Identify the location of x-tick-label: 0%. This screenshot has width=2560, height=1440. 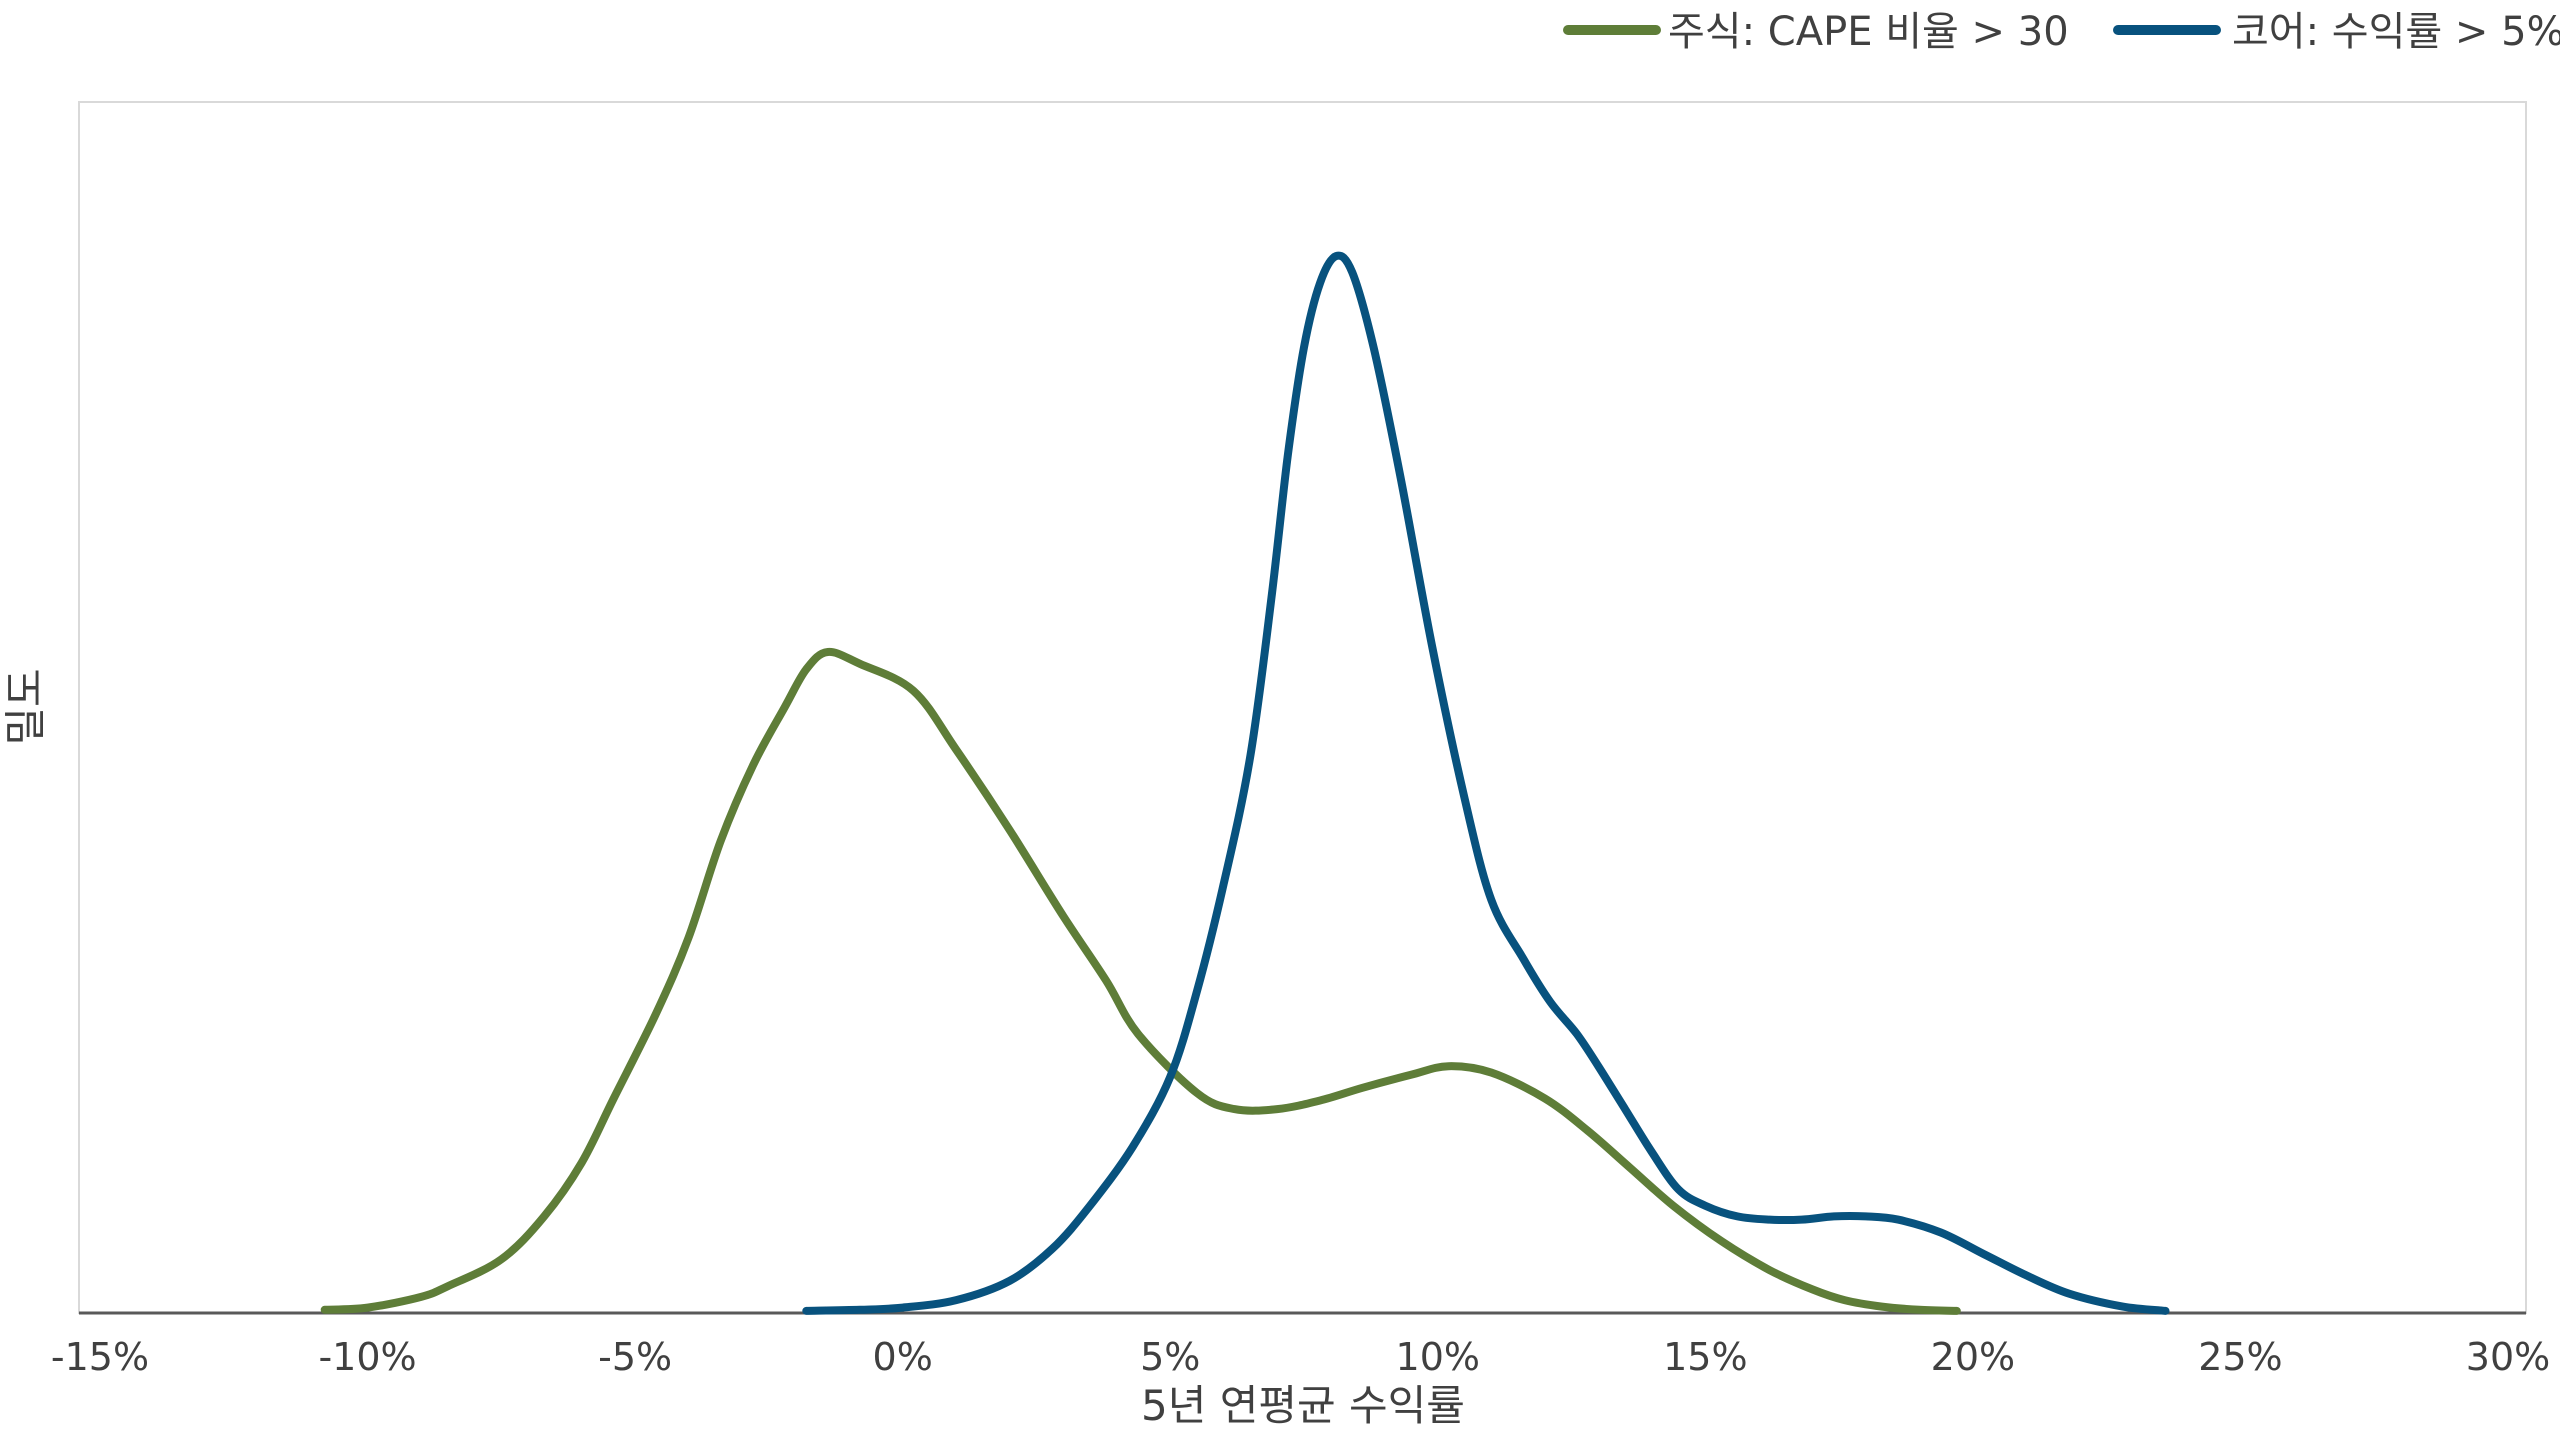
(903, 1357).